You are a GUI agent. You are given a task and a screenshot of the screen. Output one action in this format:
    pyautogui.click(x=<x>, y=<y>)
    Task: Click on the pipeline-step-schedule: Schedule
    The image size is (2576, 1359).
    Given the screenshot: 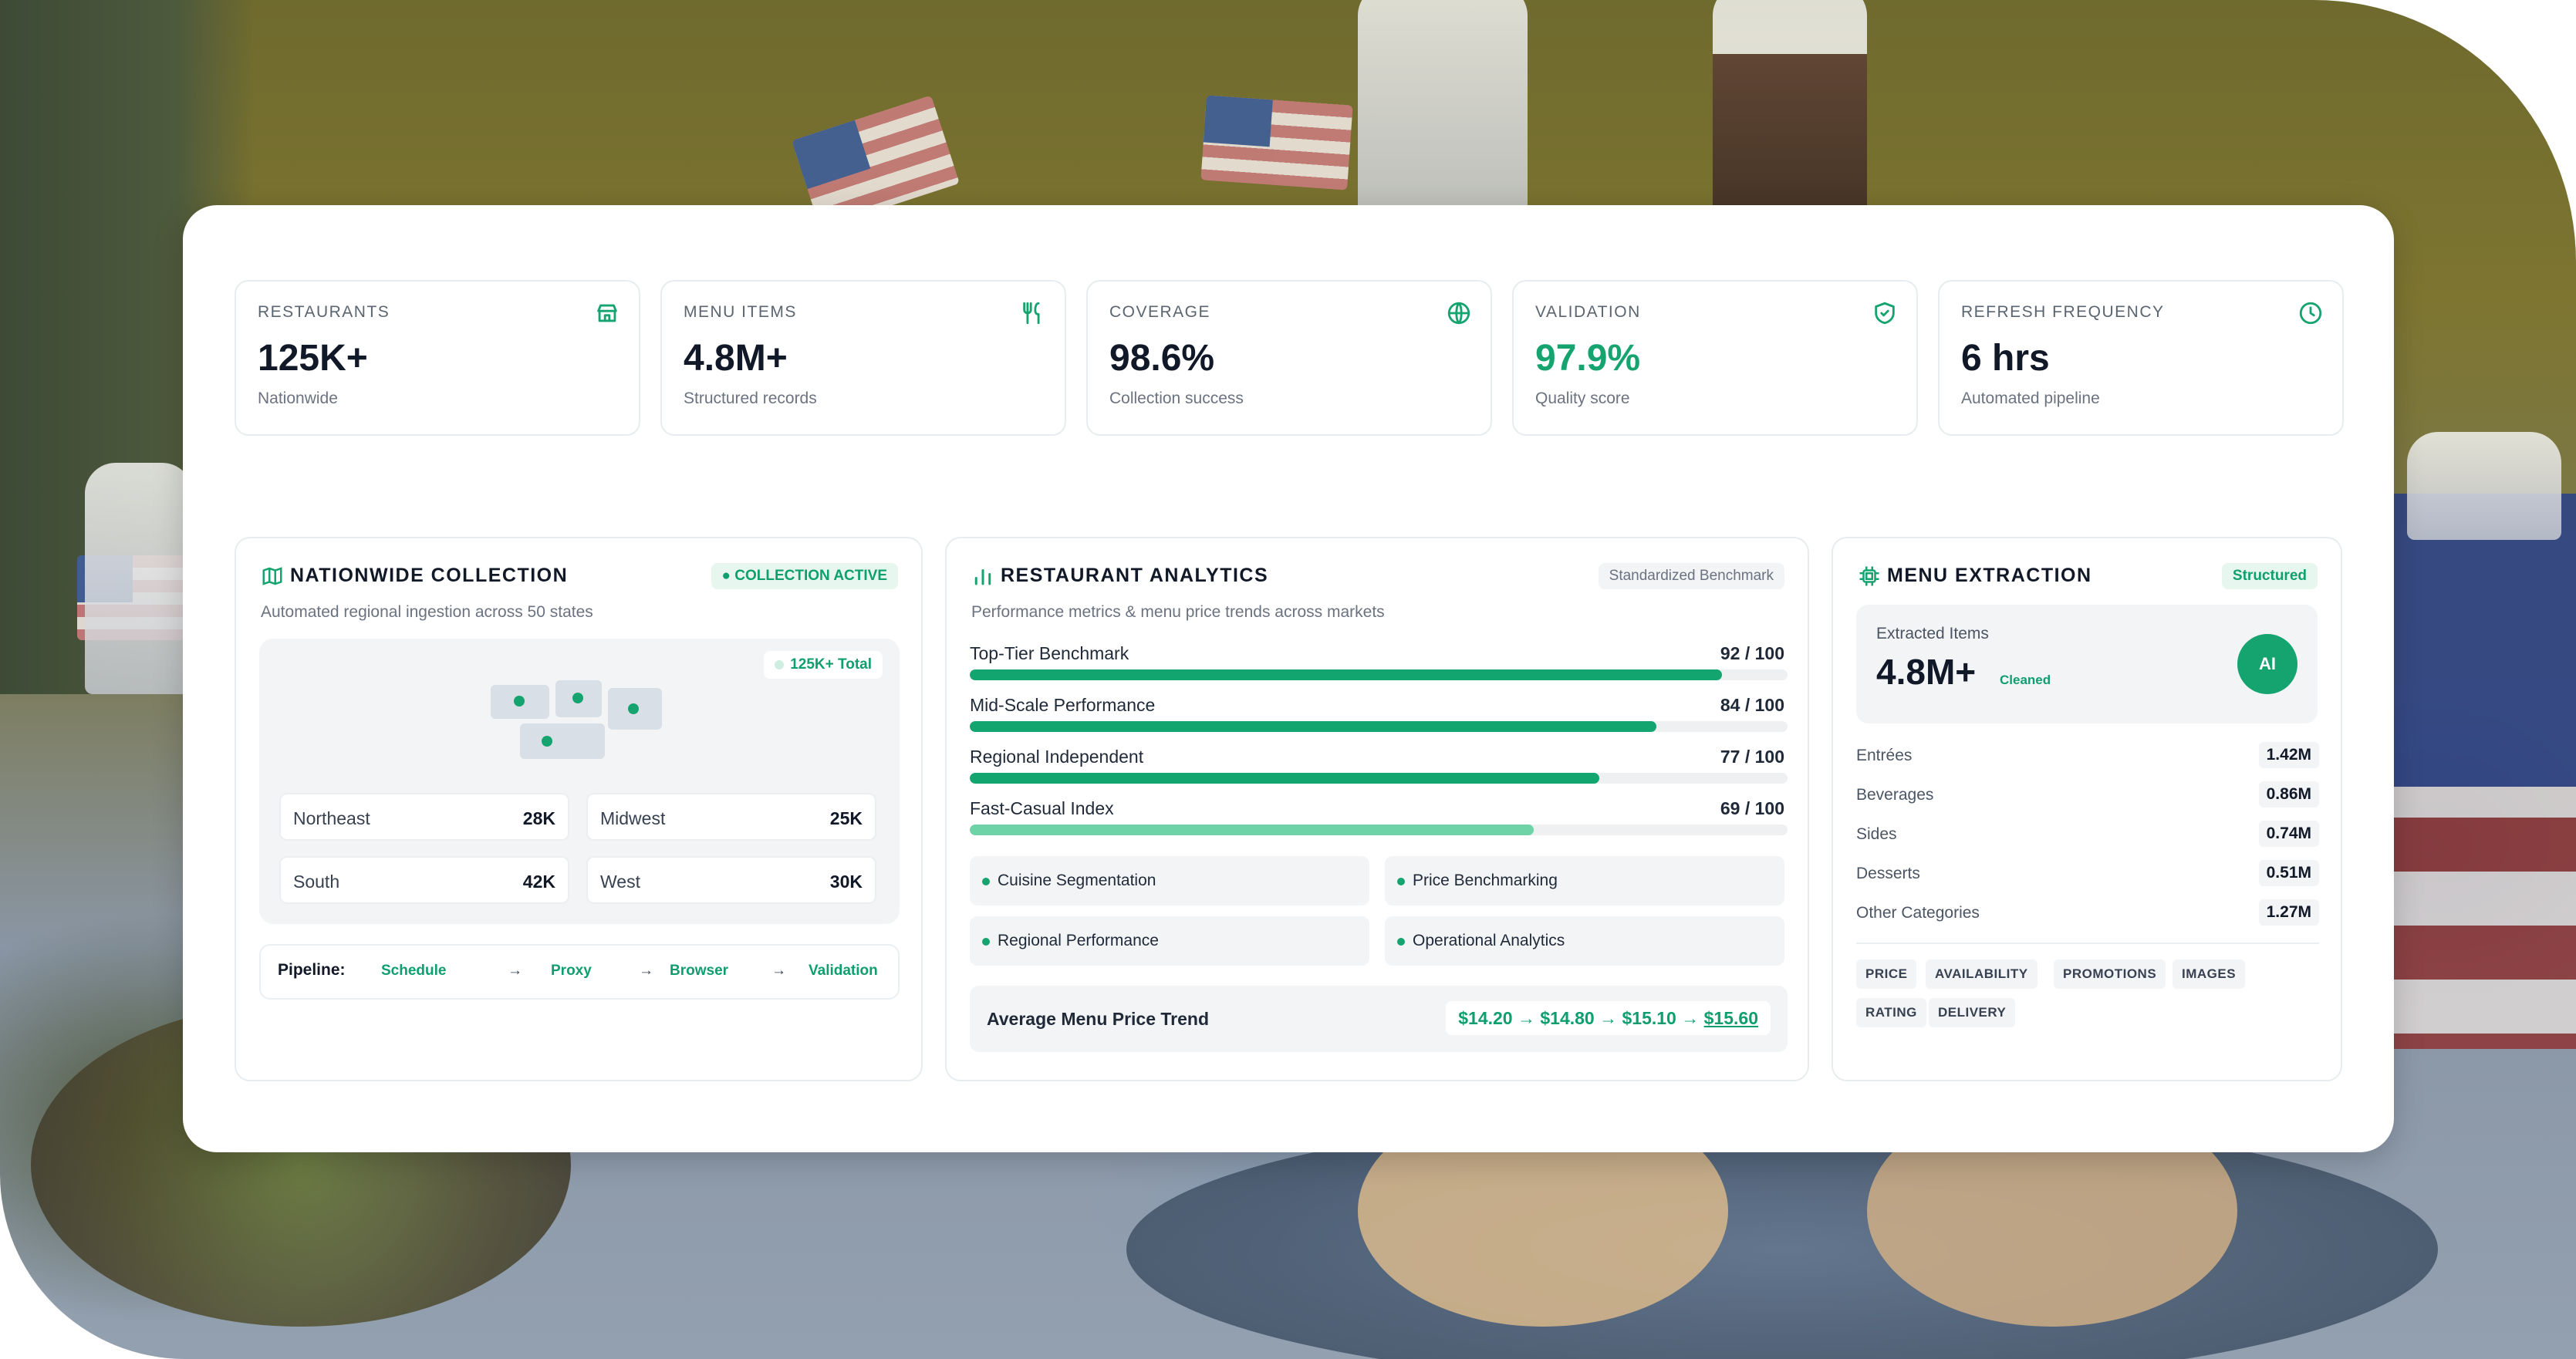 What is the action you would take?
    pyautogui.click(x=414, y=971)
    